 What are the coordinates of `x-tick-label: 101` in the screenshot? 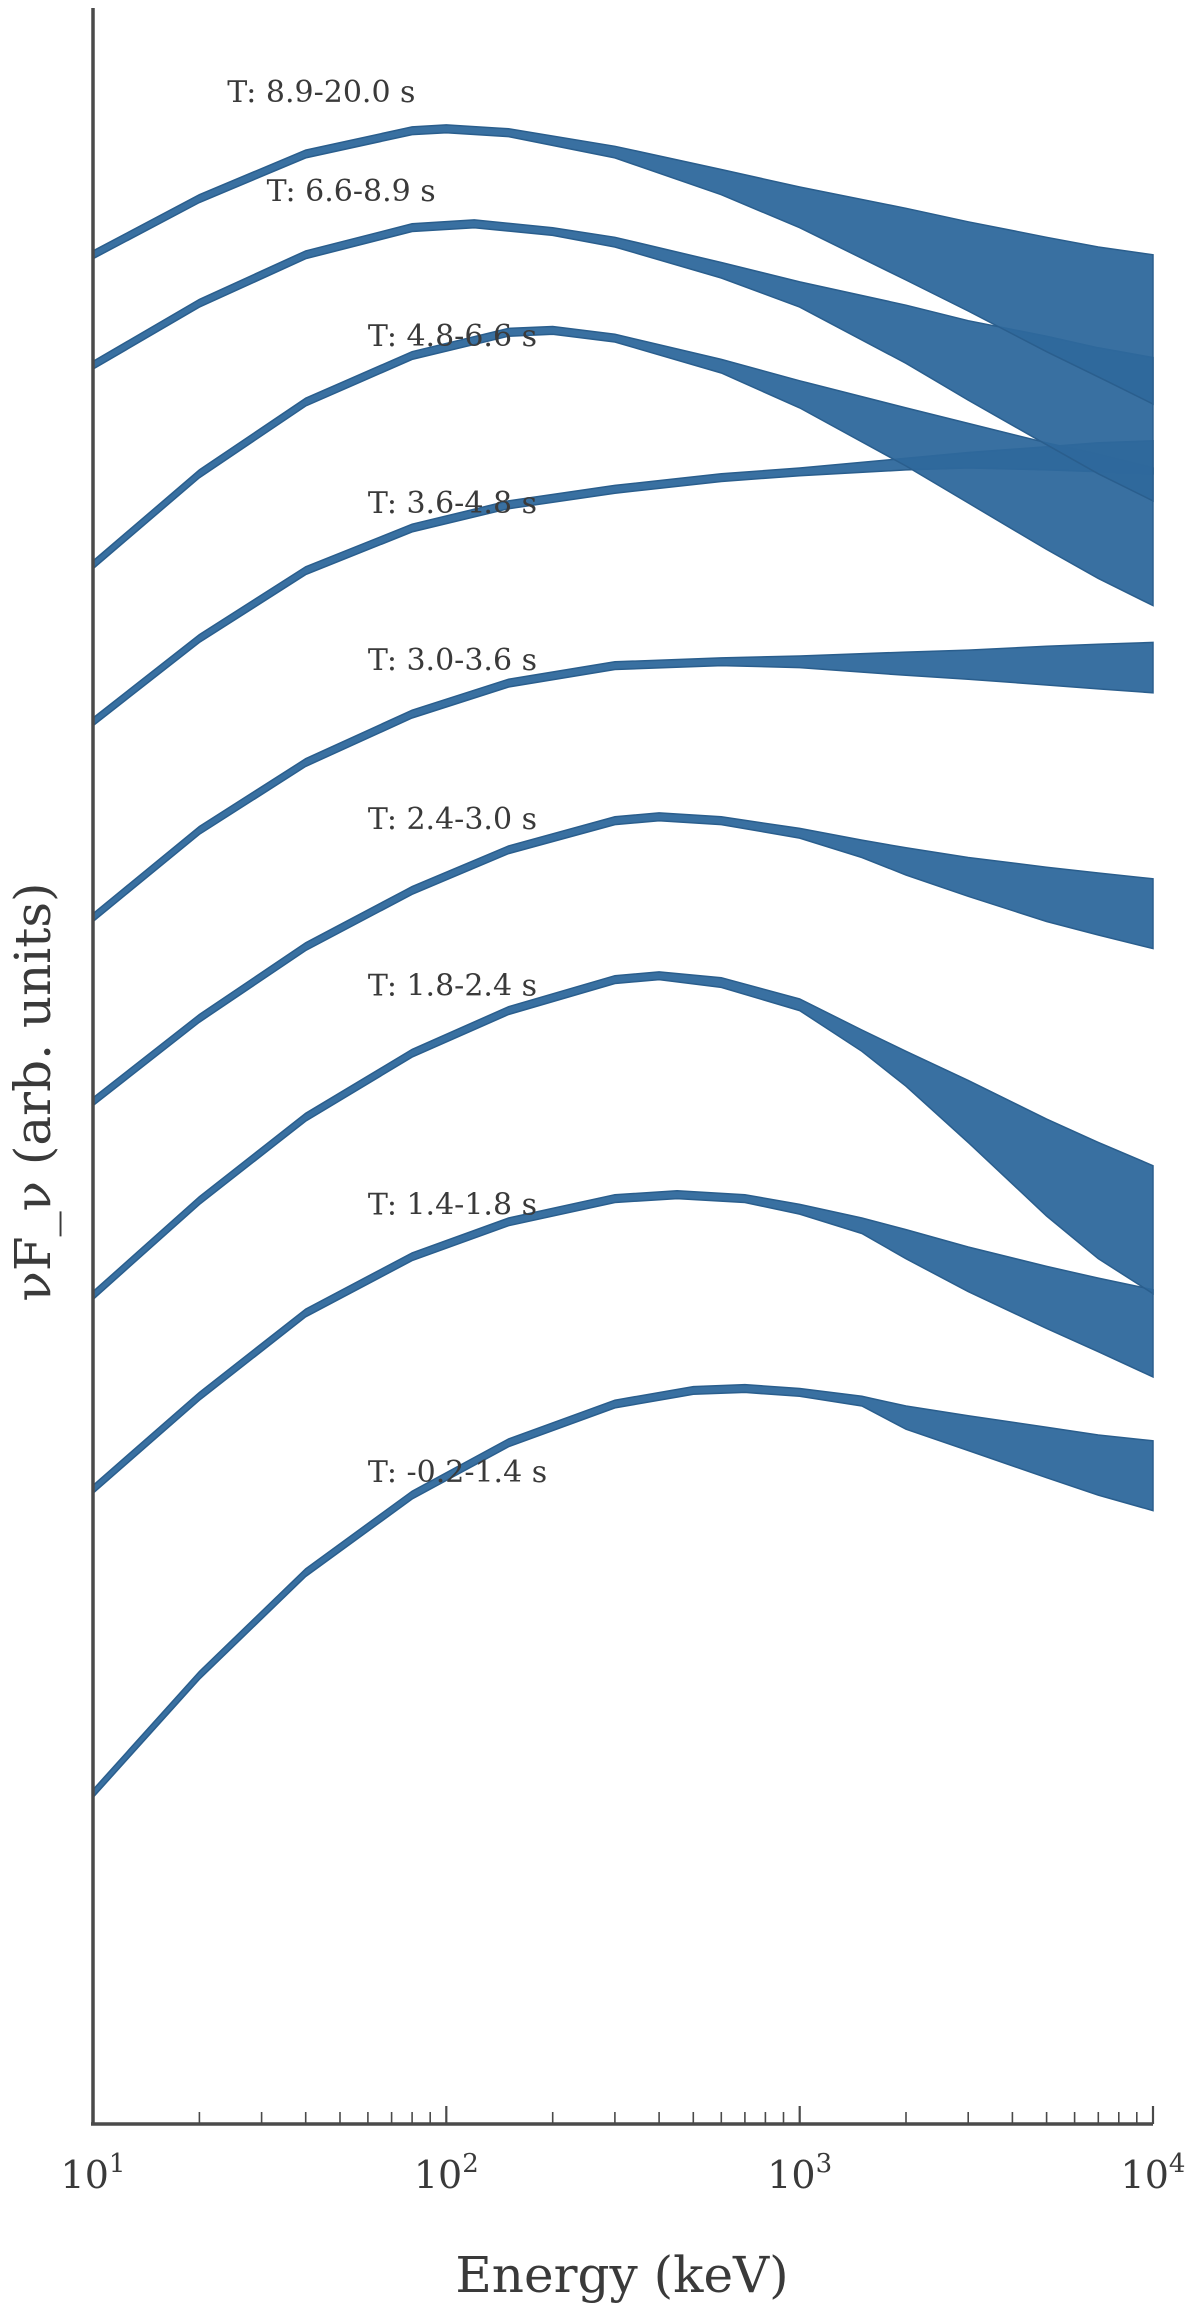 It's located at (93, 2173).